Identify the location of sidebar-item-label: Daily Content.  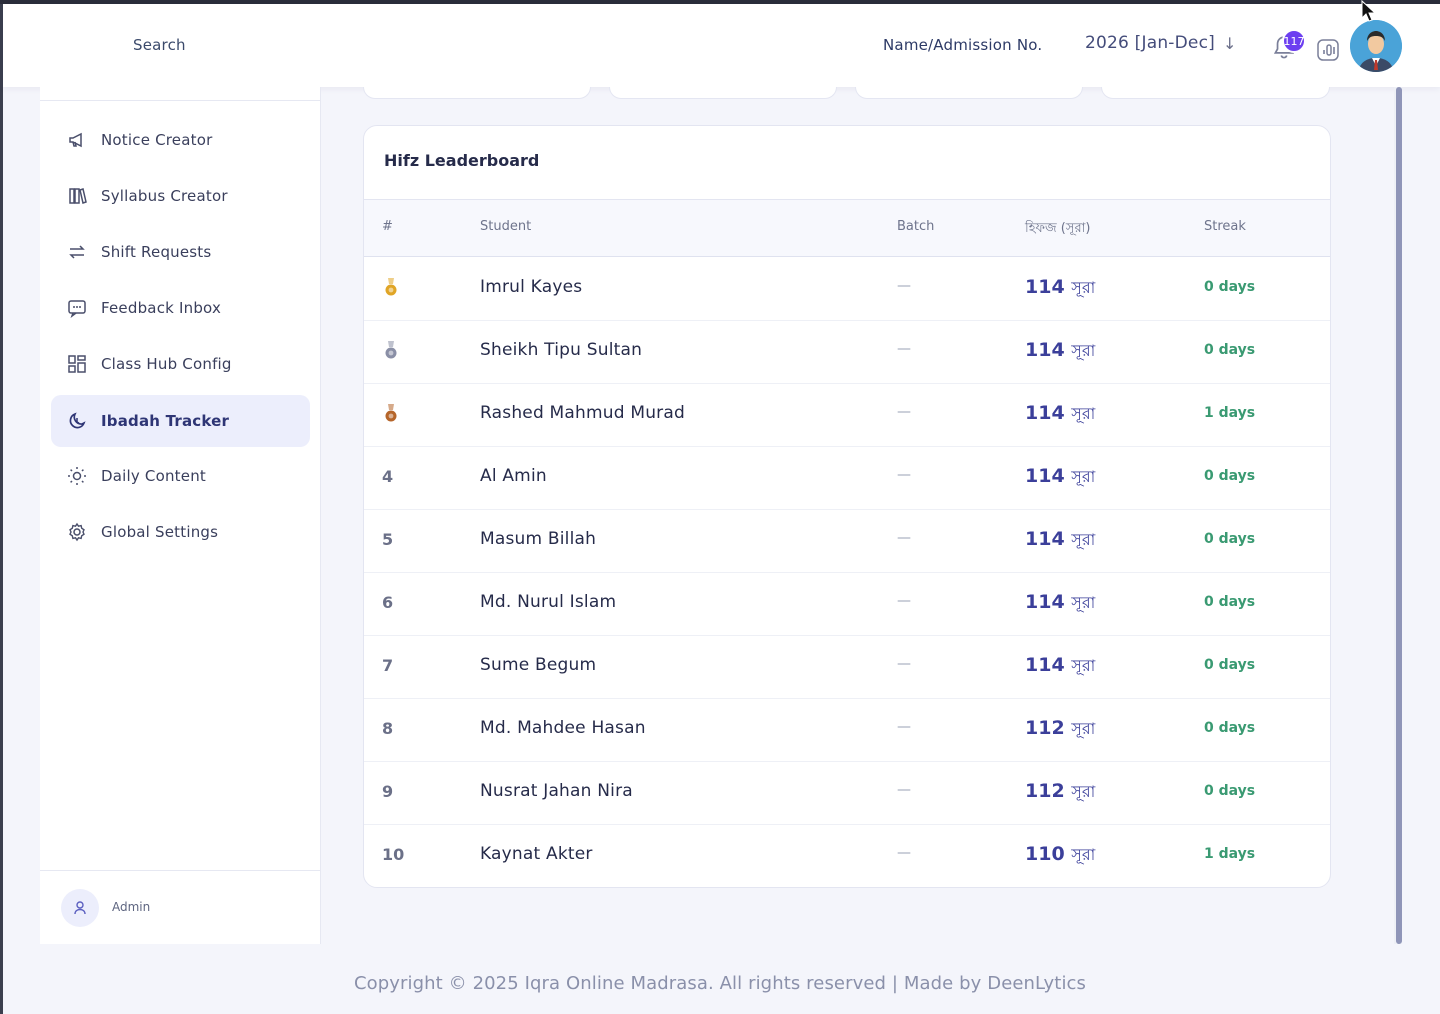
(153, 476).